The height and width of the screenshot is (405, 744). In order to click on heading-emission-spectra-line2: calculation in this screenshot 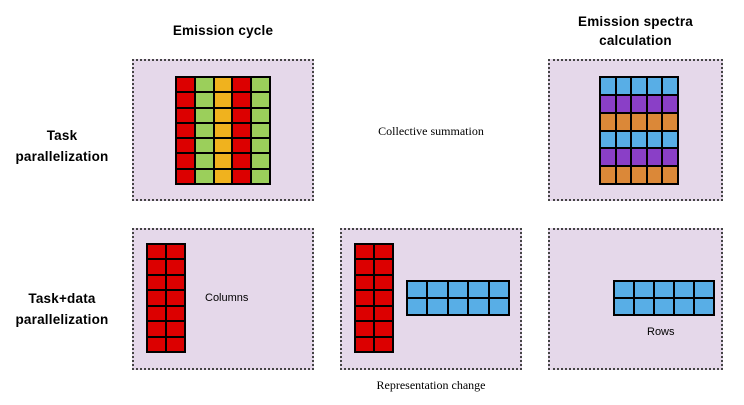, I will do `click(635, 40)`.